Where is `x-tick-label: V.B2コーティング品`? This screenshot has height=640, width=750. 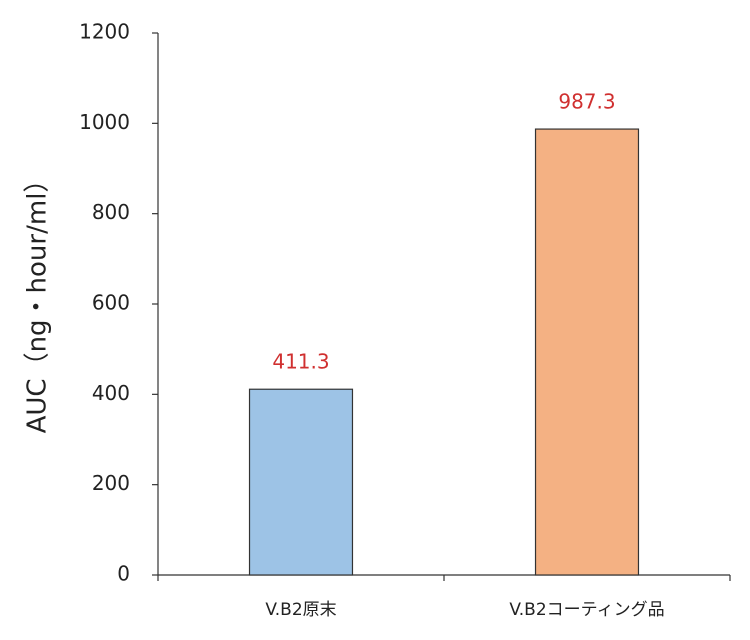
x-tick-label: V.B2コーティング品 is located at coordinates (586, 610).